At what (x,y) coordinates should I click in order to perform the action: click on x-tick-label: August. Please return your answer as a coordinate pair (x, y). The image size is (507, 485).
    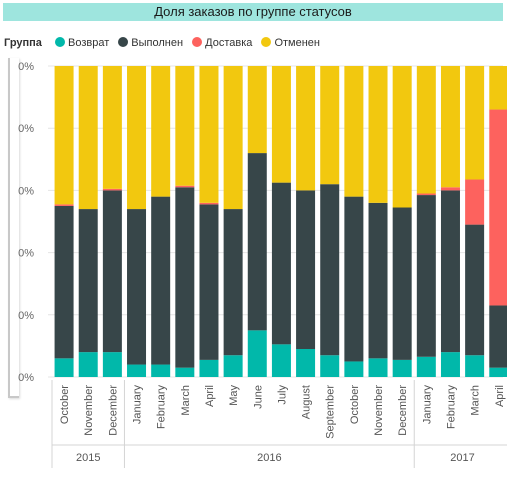
    Looking at the image, I should click on (307, 402).